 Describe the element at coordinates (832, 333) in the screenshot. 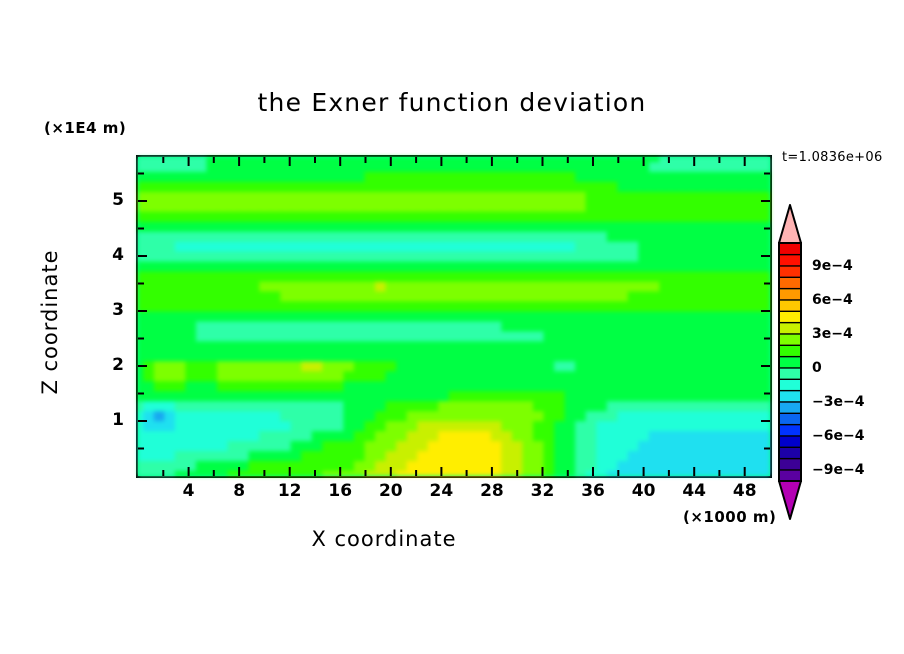

I see `colorbar-tick-label: 3e−4` at that location.